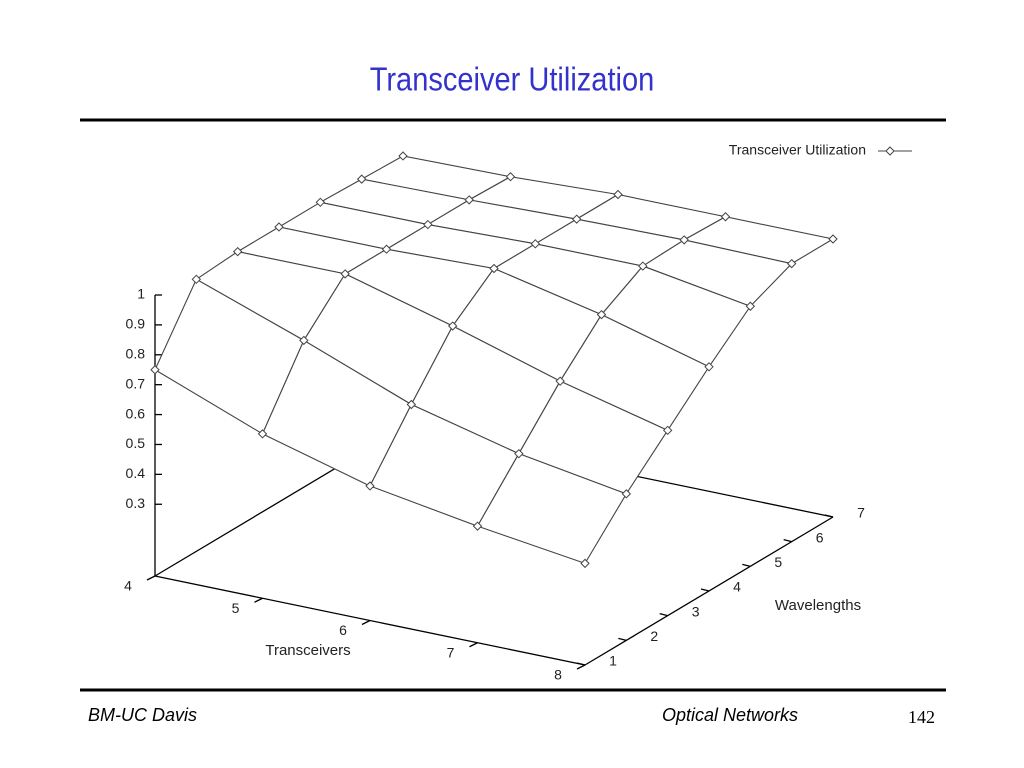 The height and width of the screenshot is (768, 1024). What do you see at coordinates (730, 715) in the screenshot?
I see `footer-center: Optical Networks` at bounding box center [730, 715].